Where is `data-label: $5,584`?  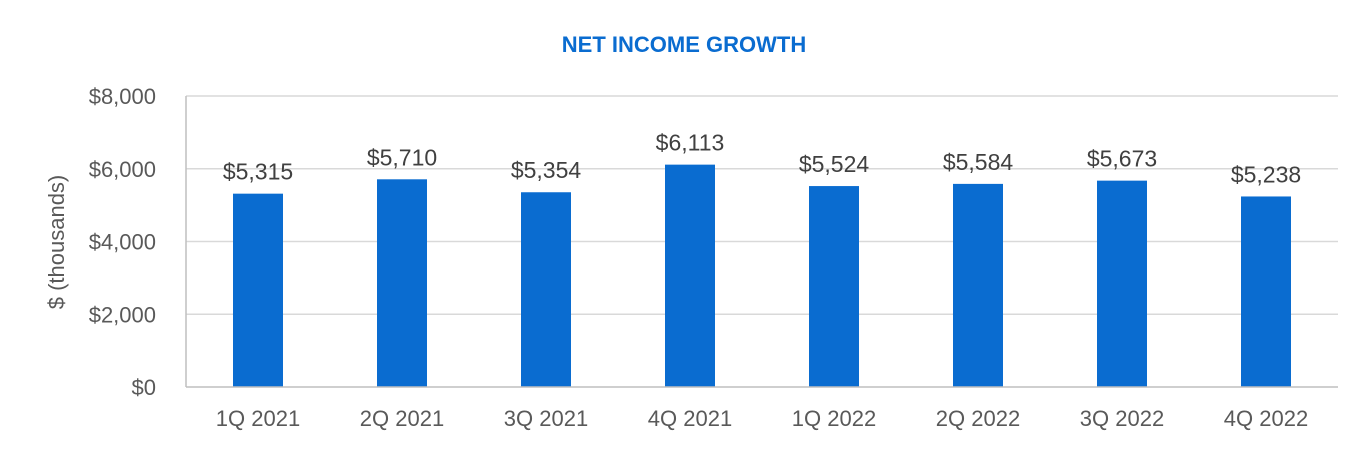
data-label: $5,584 is located at coordinates (978, 162).